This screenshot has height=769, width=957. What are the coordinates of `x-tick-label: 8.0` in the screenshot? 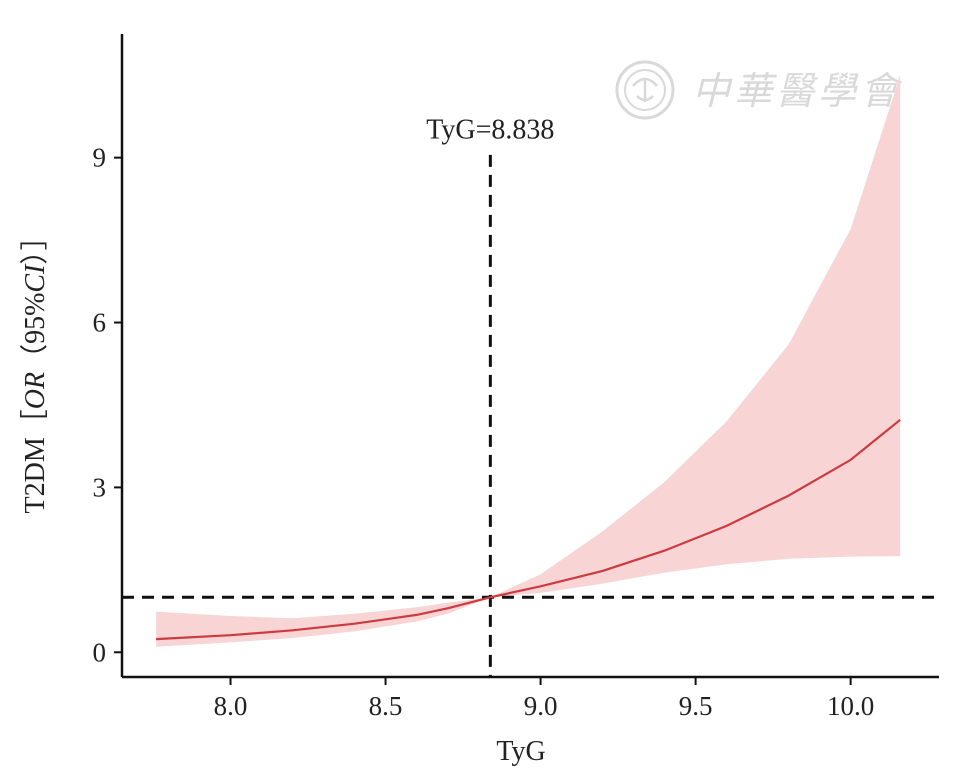 It's located at (231, 706).